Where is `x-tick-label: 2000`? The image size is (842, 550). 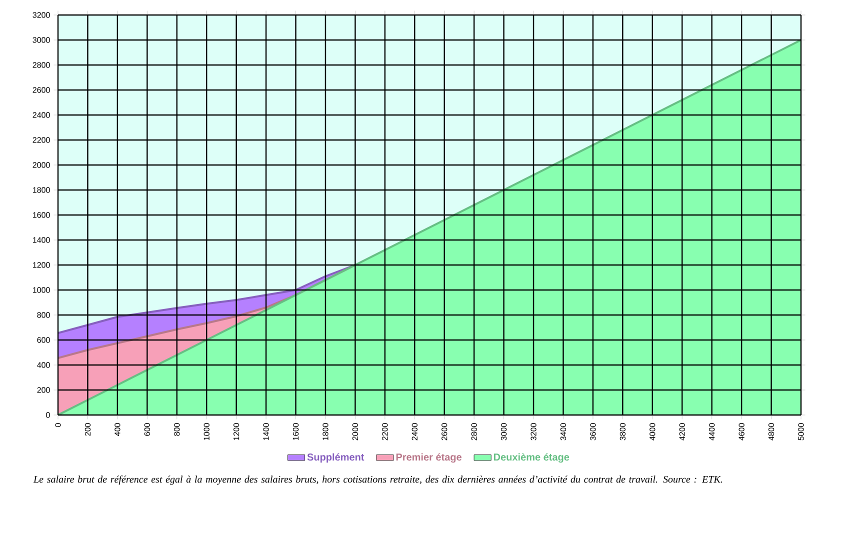 x-tick-label: 2000 is located at coordinates (355, 431).